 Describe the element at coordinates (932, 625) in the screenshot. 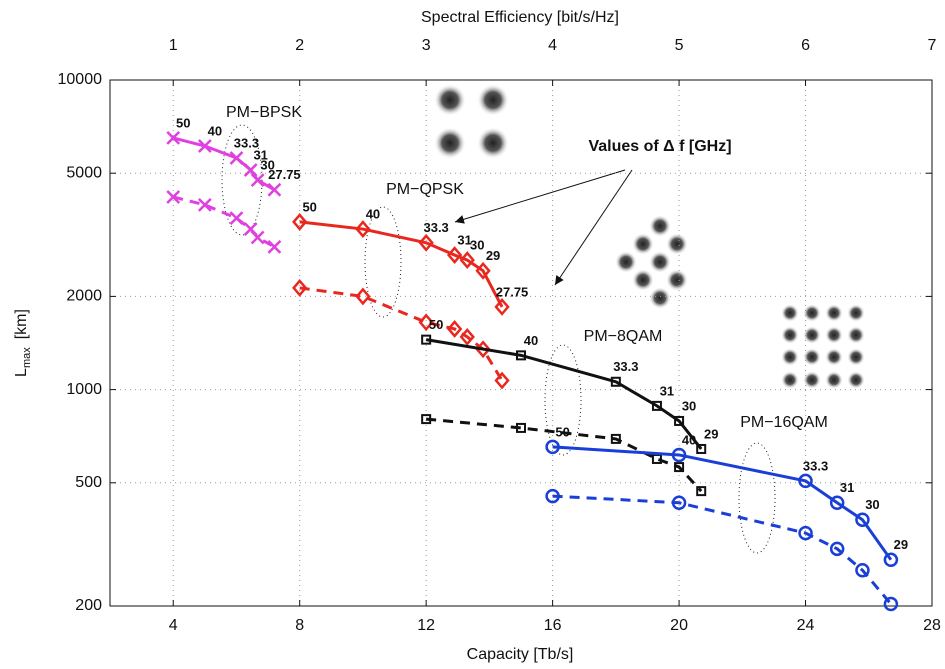

I see `x-tick-label: 28` at that location.